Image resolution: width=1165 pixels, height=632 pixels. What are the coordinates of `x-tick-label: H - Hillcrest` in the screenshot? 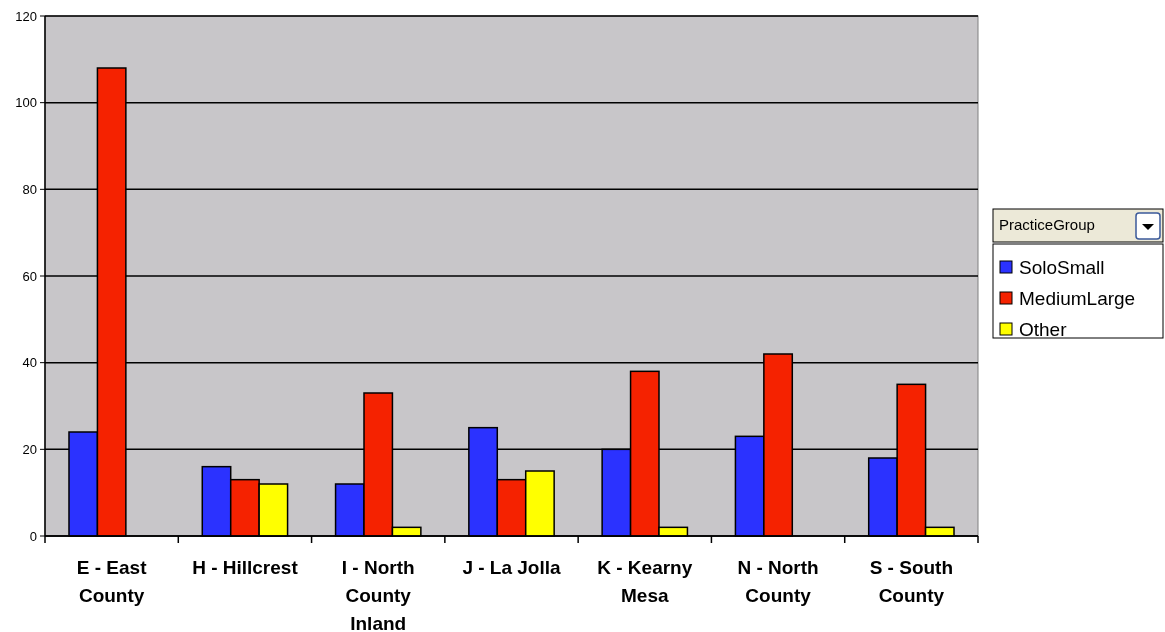 It's located at (245, 567).